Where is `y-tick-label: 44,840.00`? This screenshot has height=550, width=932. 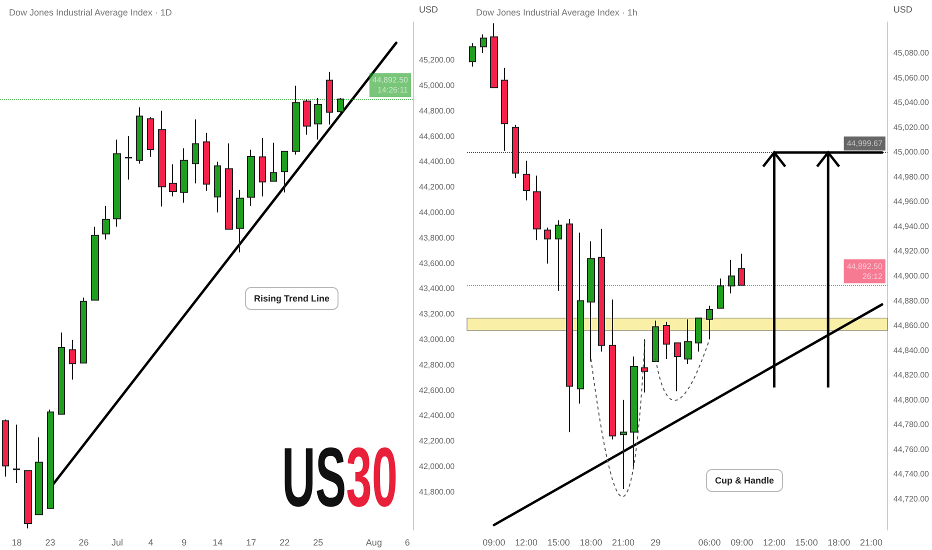
y-tick-label: 44,840.00 is located at coordinates (911, 350).